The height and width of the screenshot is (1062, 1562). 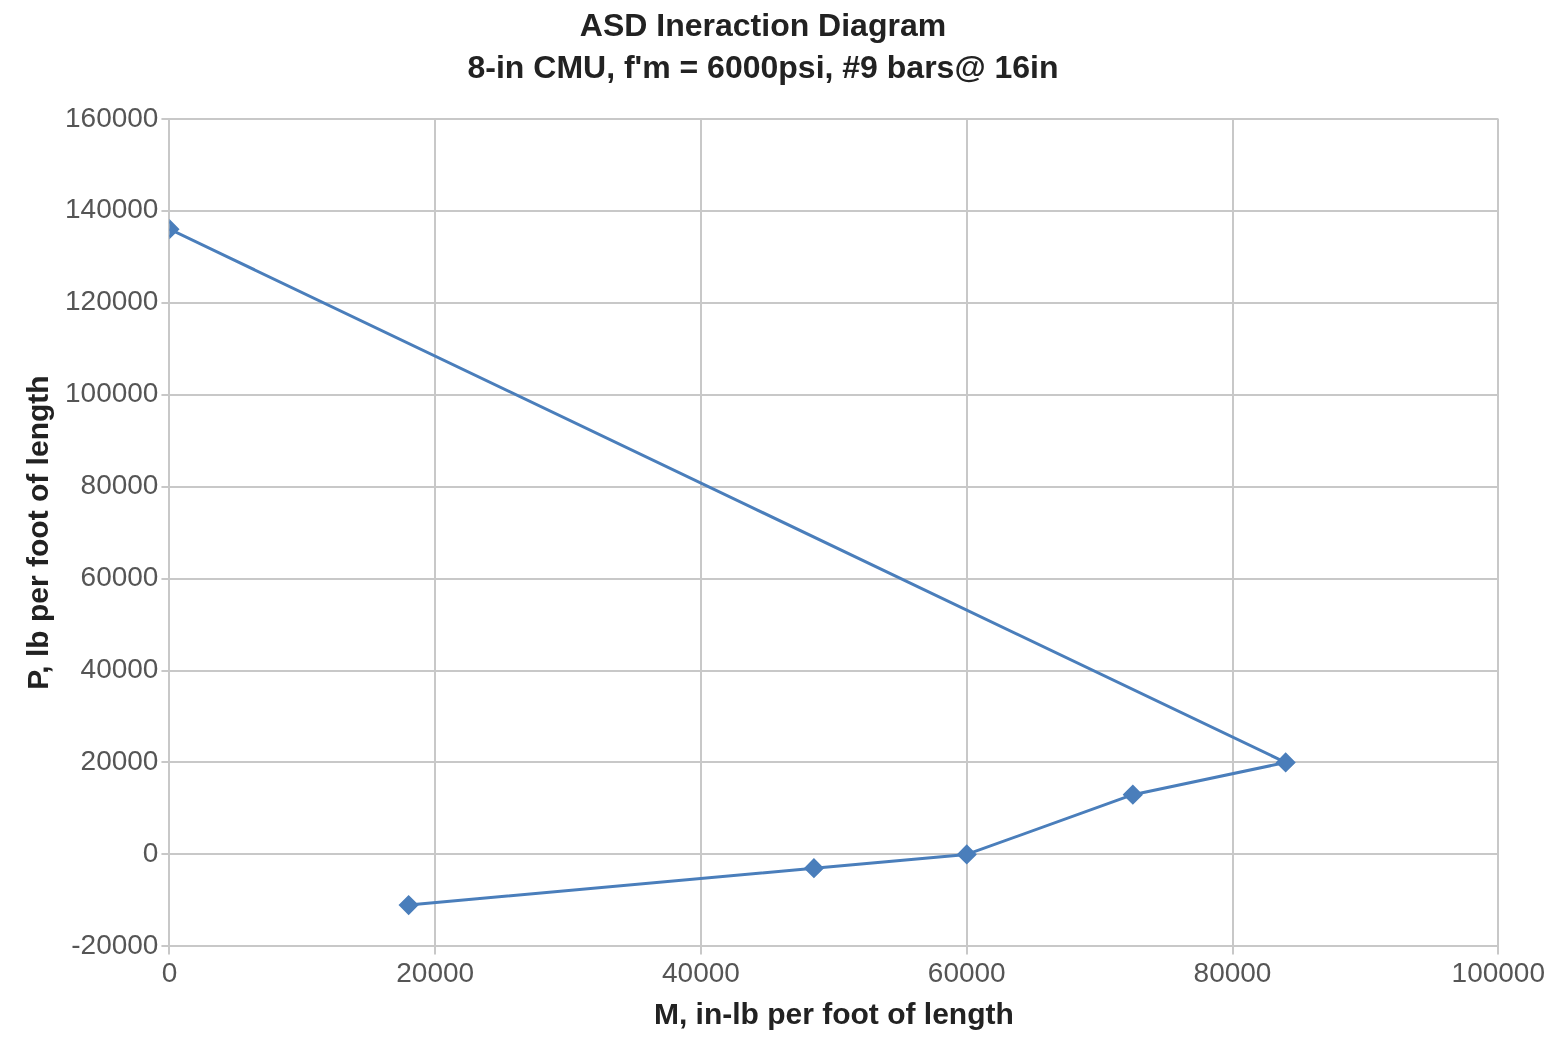 What do you see at coordinates (1232, 972) in the screenshot?
I see `x-tick-label: 80000` at bounding box center [1232, 972].